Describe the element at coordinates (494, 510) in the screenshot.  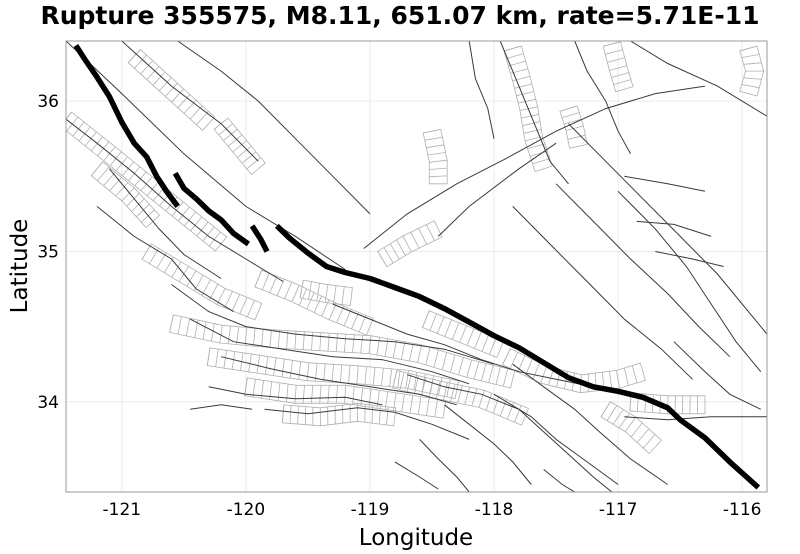
I see `x-tick-label: -118` at that location.